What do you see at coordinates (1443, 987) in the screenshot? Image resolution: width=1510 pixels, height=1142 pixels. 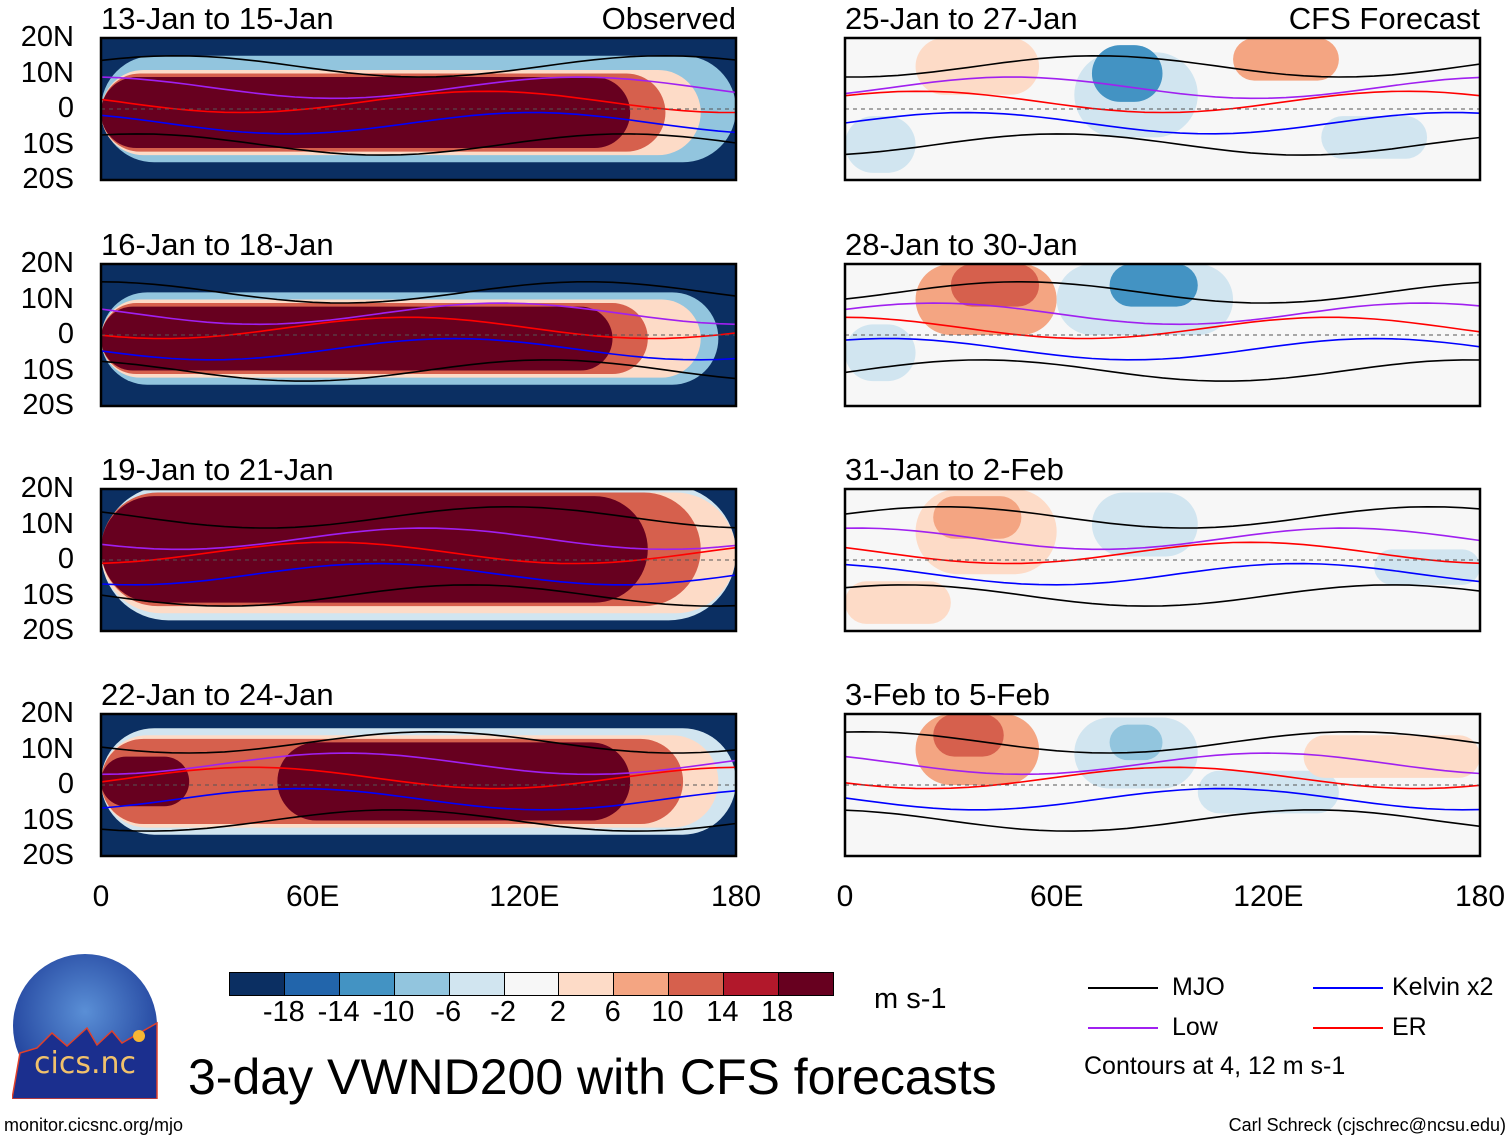 I see `legend-label-kelvin: Kelvin x2` at bounding box center [1443, 987].